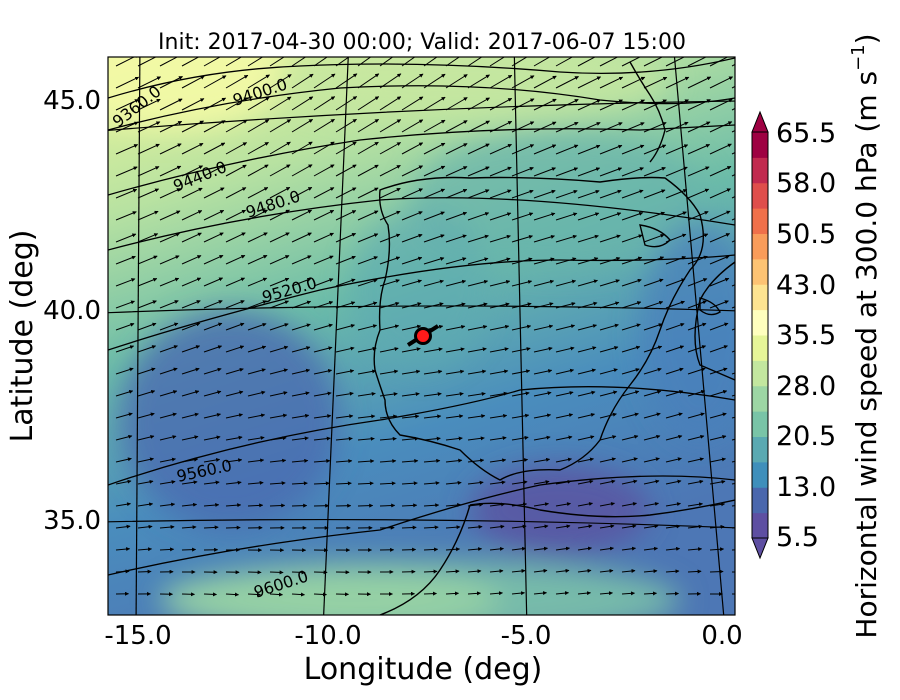 This screenshot has width=900, height=700. What do you see at coordinates (806, 234) in the screenshot?
I see `colorbar-tick-label: 50.5` at bounding box center [806, 234].